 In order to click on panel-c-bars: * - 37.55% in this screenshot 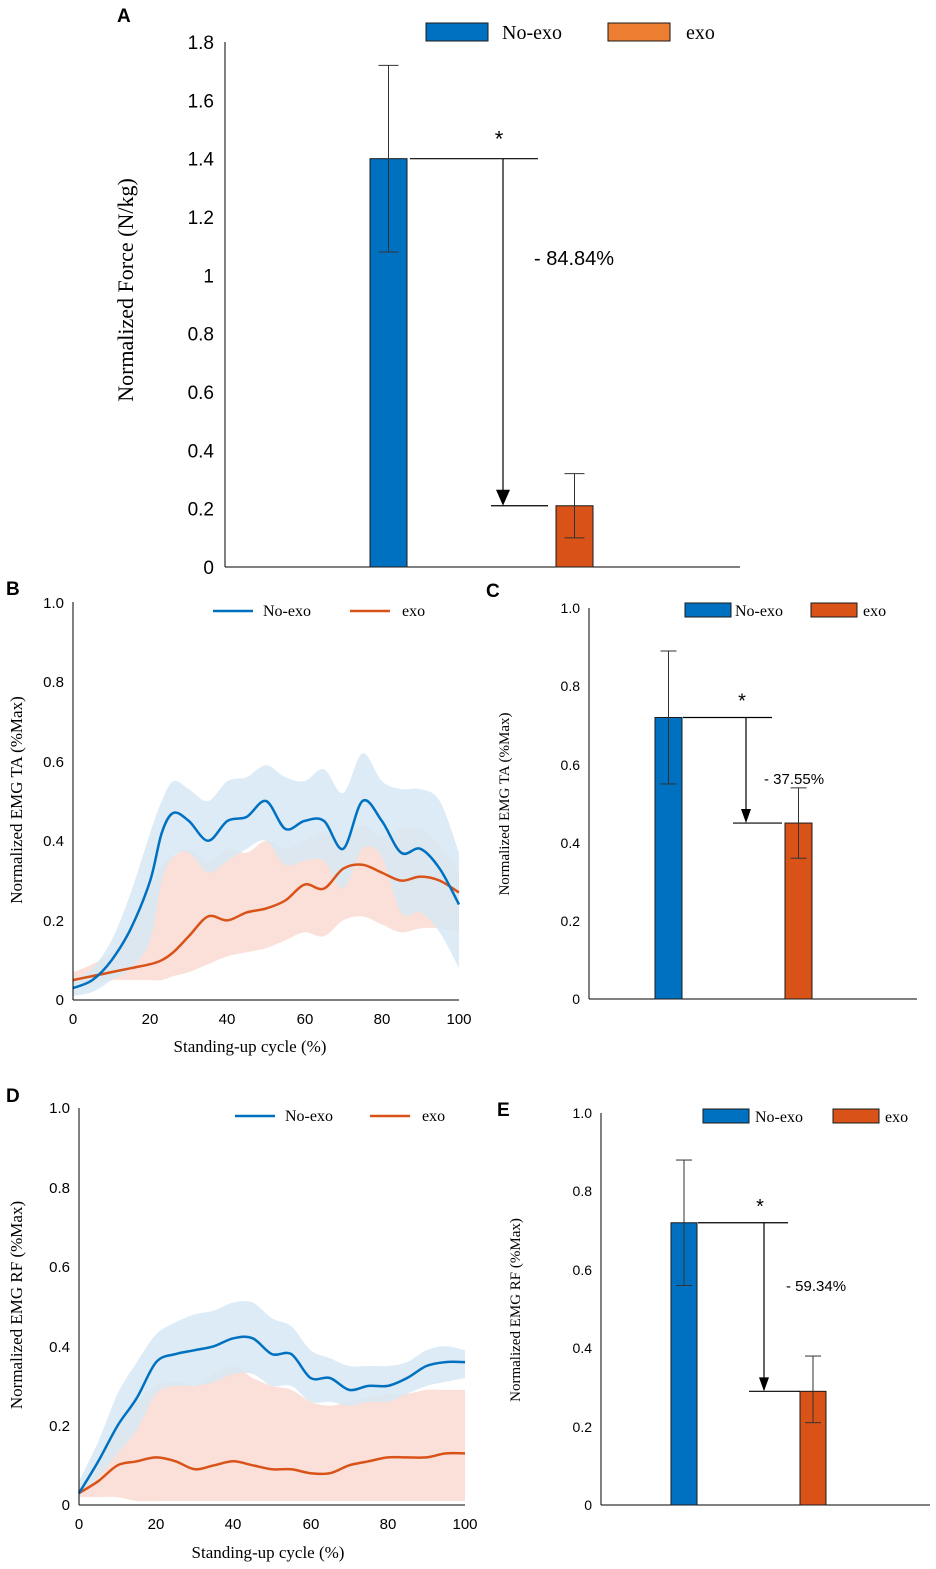, I will do `click(739, 825)`.